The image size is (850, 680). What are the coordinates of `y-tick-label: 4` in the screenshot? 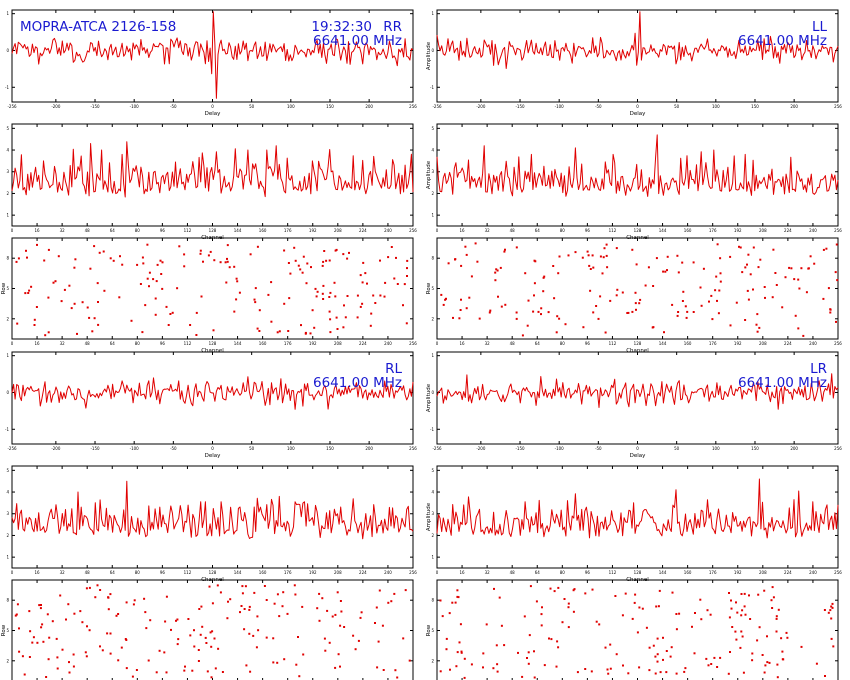 It's located at (7, 150).